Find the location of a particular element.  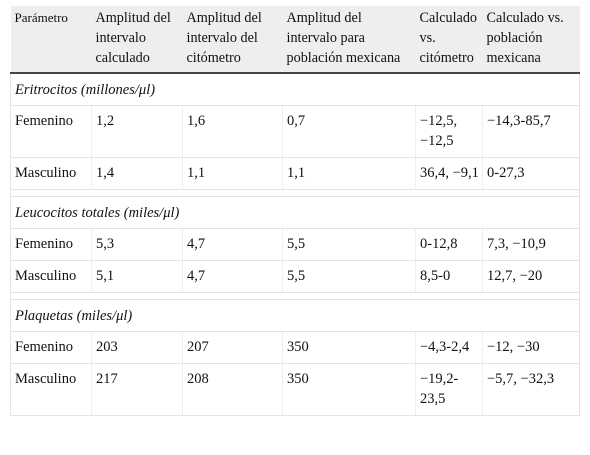

table-cell: 36,4, −9,1 is located at coordinates (449, 173).